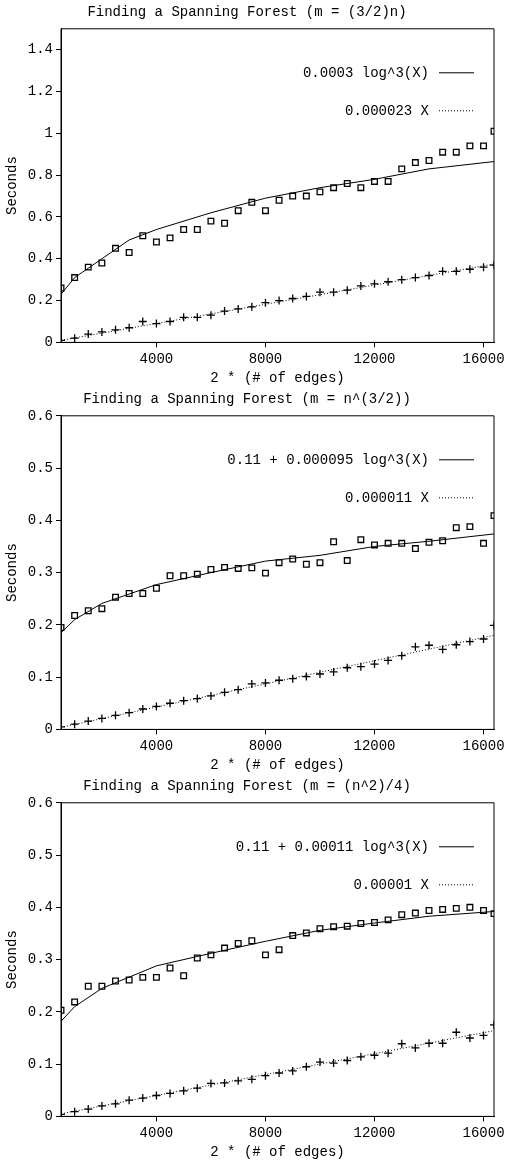  I want to click on legend-label: 0.000023 X, so click(387, 110).